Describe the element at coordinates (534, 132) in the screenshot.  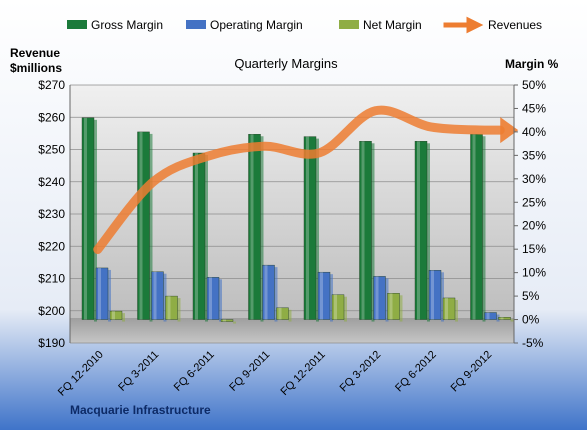
I see `right-tick-label: 40%` at that location.